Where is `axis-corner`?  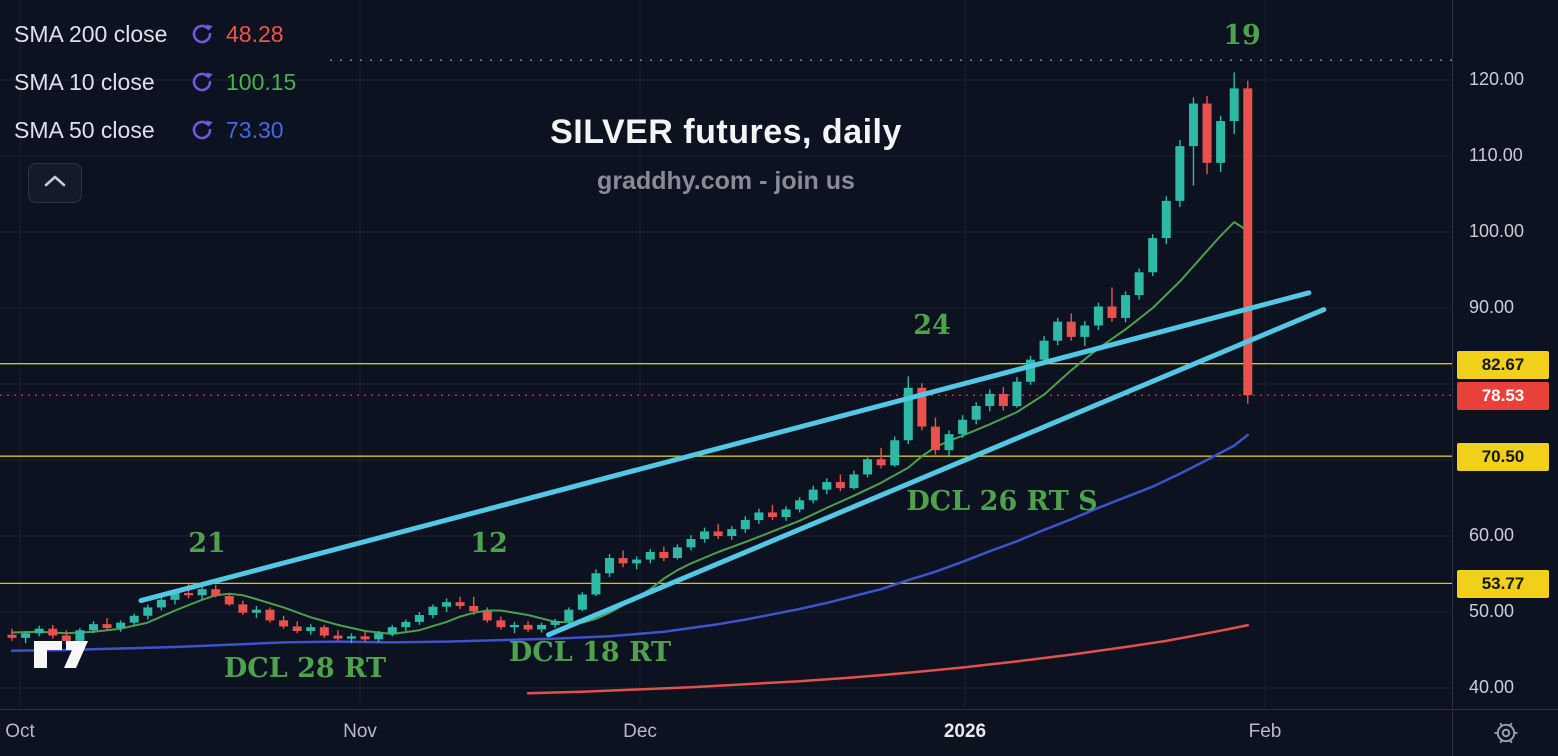
axis-corner is located at coordinates (1505, 732).